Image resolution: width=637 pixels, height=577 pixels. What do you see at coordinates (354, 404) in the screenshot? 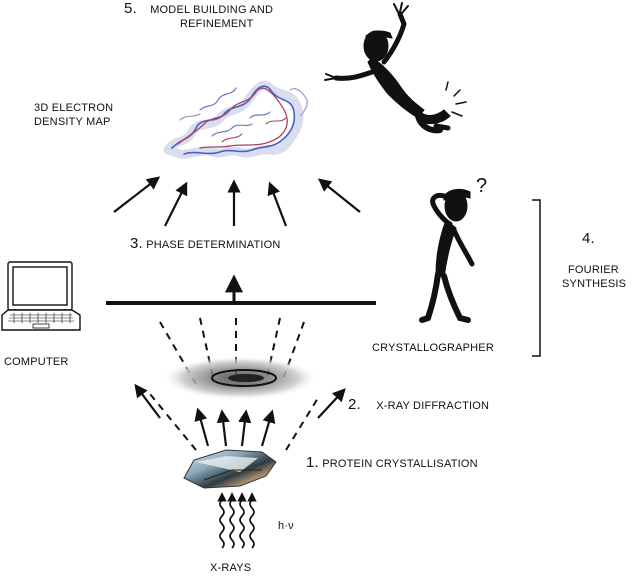
I see `step-2-number: 2.` at bounding box center [354, 404].